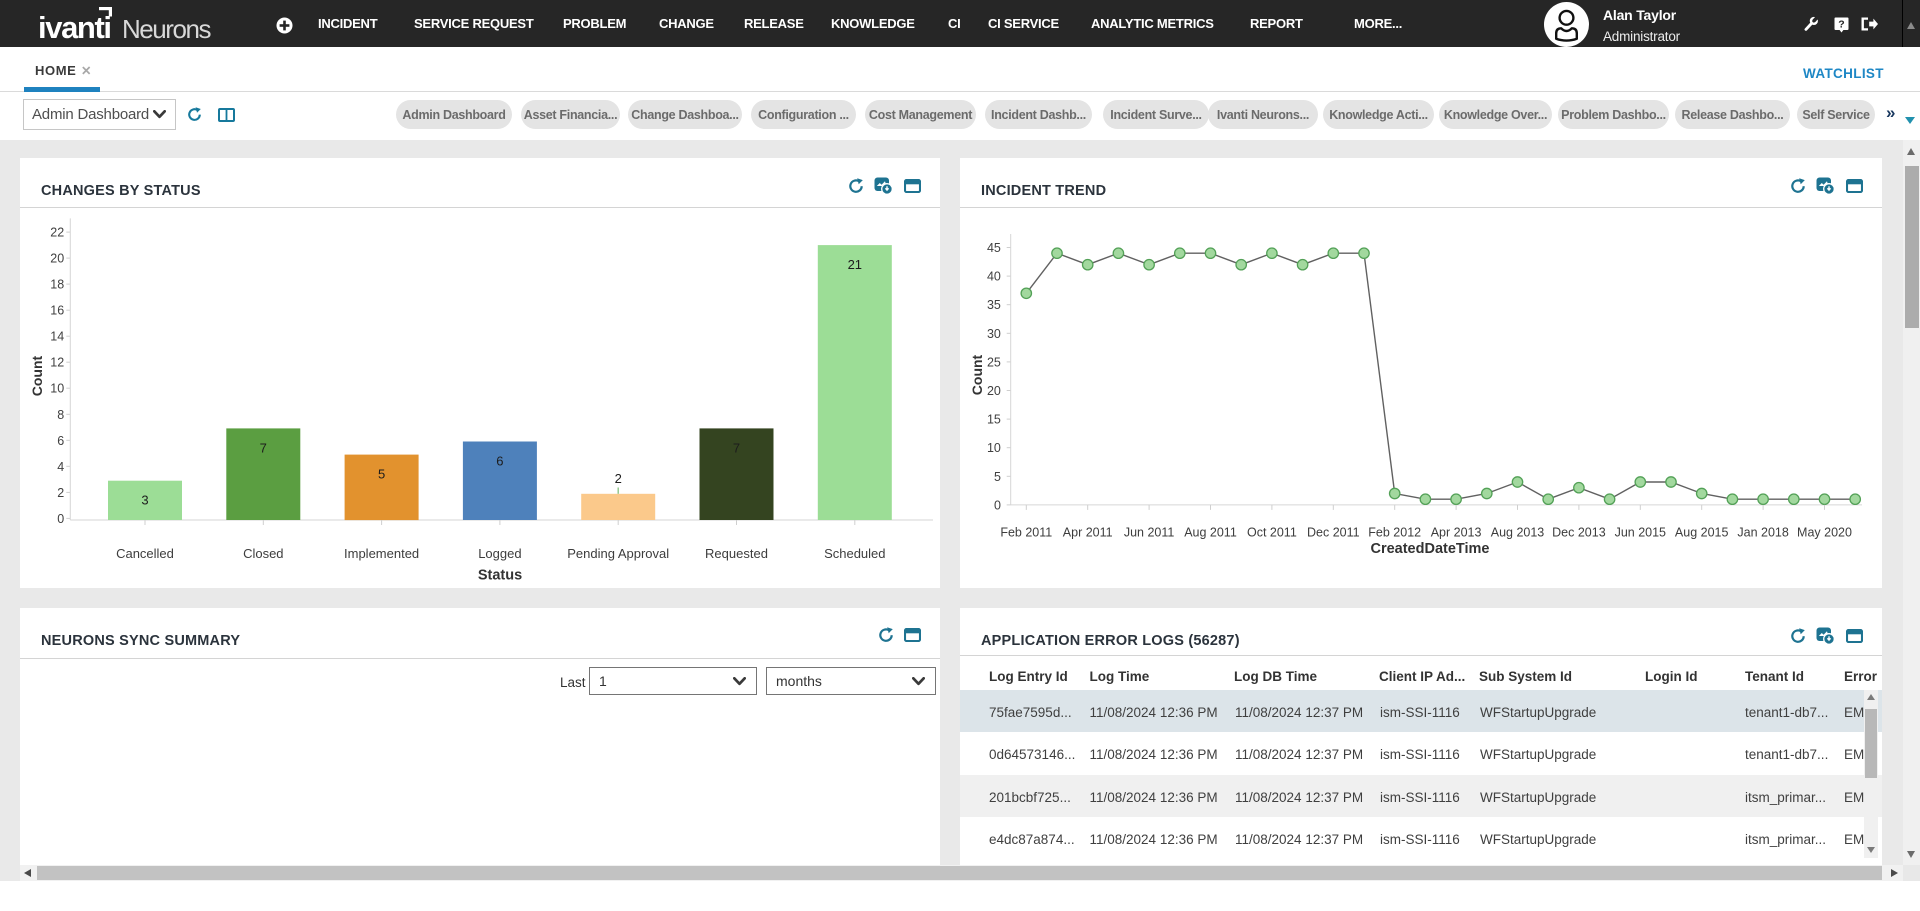 The height and width of the screenshot is (911, 1920). Describe the element at coordinates (1149, 532) in the screenshot. I see `svg-text: Jun 2011` at that location.